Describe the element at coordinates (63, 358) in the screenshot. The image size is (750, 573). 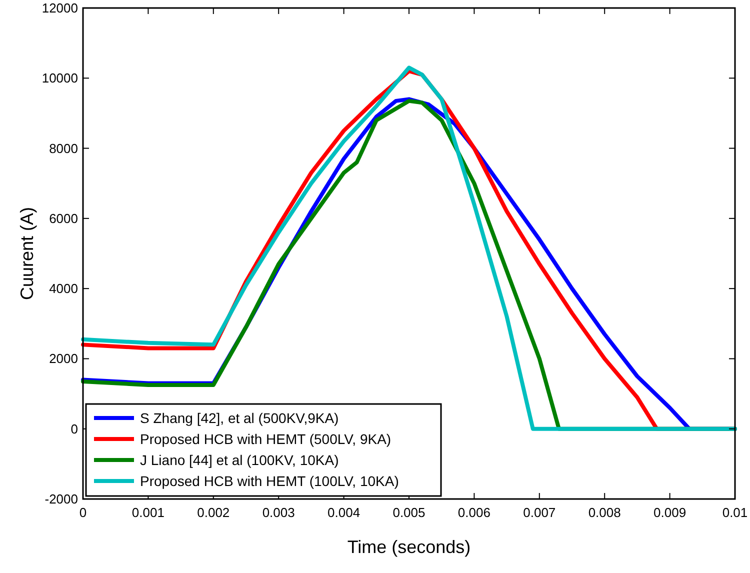
I see `y-tick-label: 2000` at that location.